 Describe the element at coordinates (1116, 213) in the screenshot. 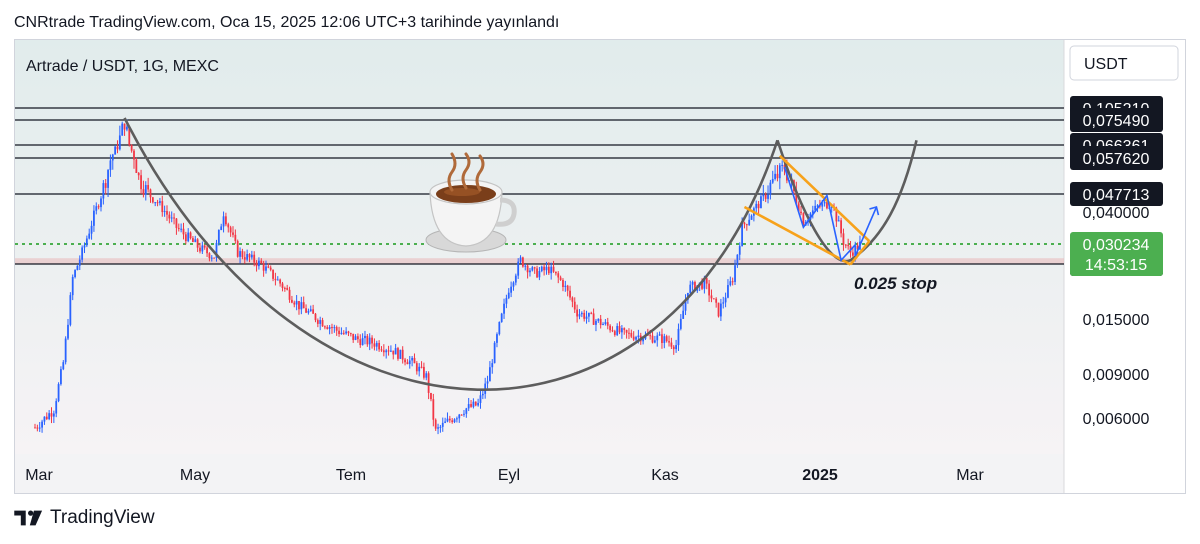

I see `y-tick-label: 0,040000` at that location.